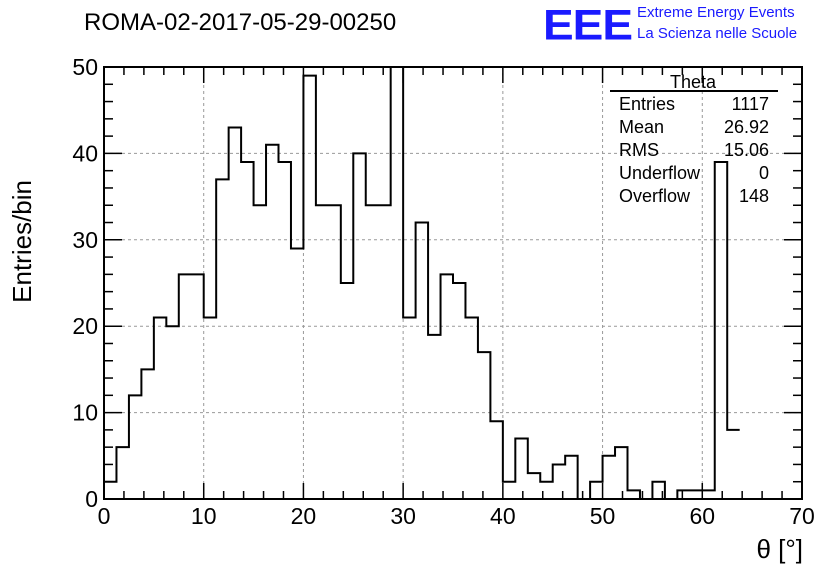 The height and width of the screenshot is (572, 836). What do you see at coordinates (647, 104) in the screenshot?
I see `stats-row-label: Entries` at bounding box center [647, 104].